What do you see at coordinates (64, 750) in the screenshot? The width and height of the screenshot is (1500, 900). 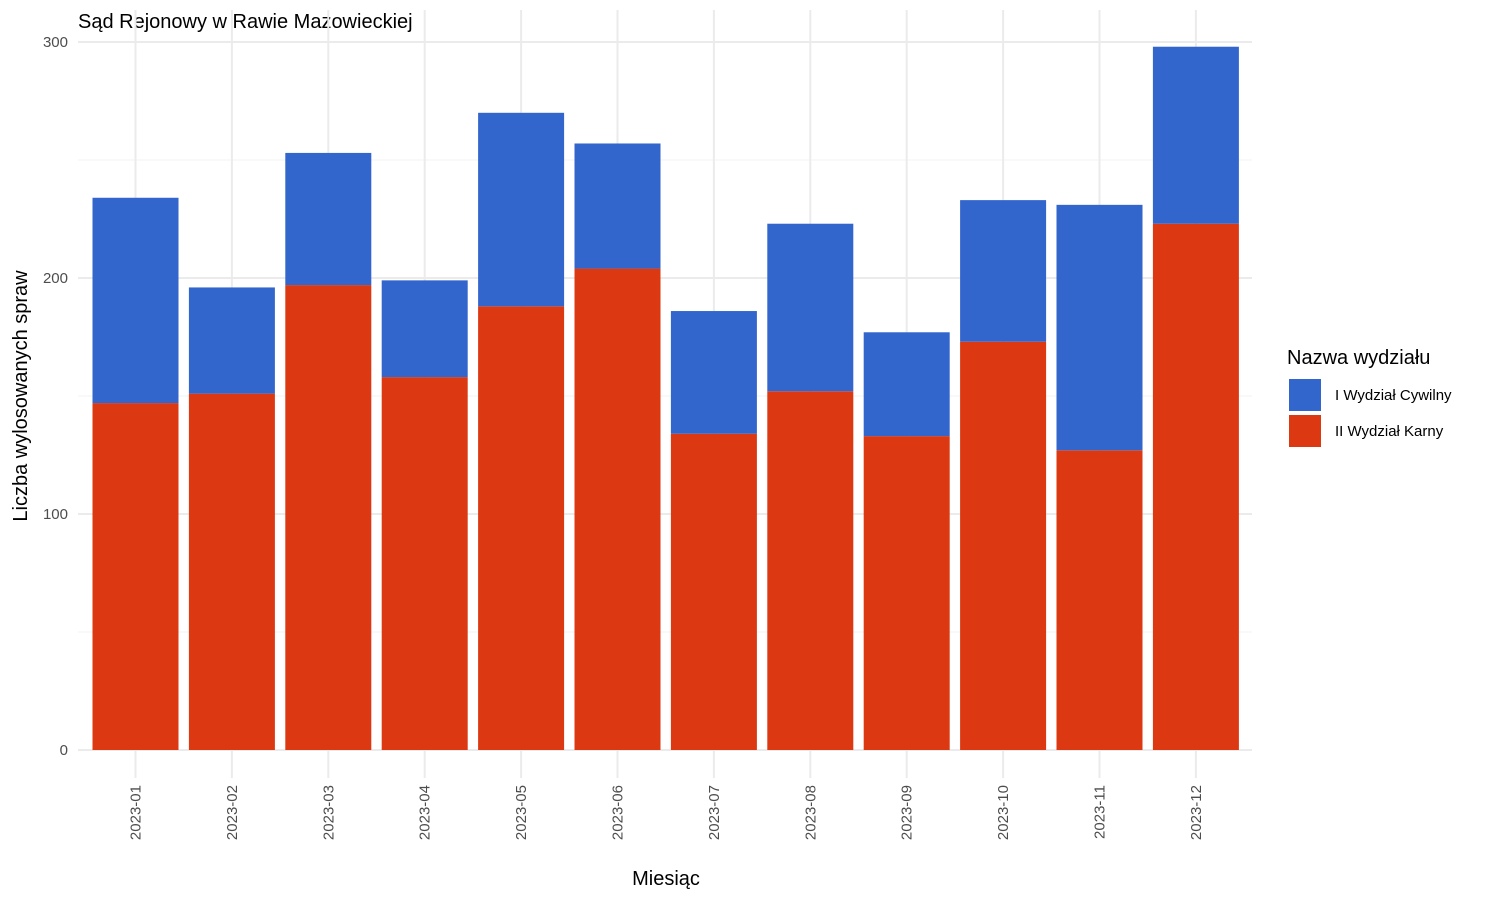 I see `y-tick-label: 0` at bounding box center [64, 750].